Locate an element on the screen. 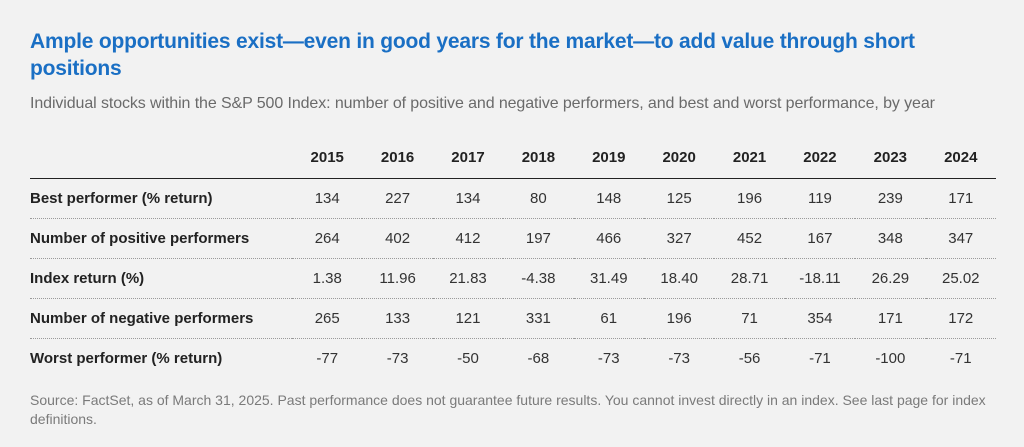 The width and height of the screenshot is (1024, 447). table-cell: -100 is located at coordinates (890, 358).